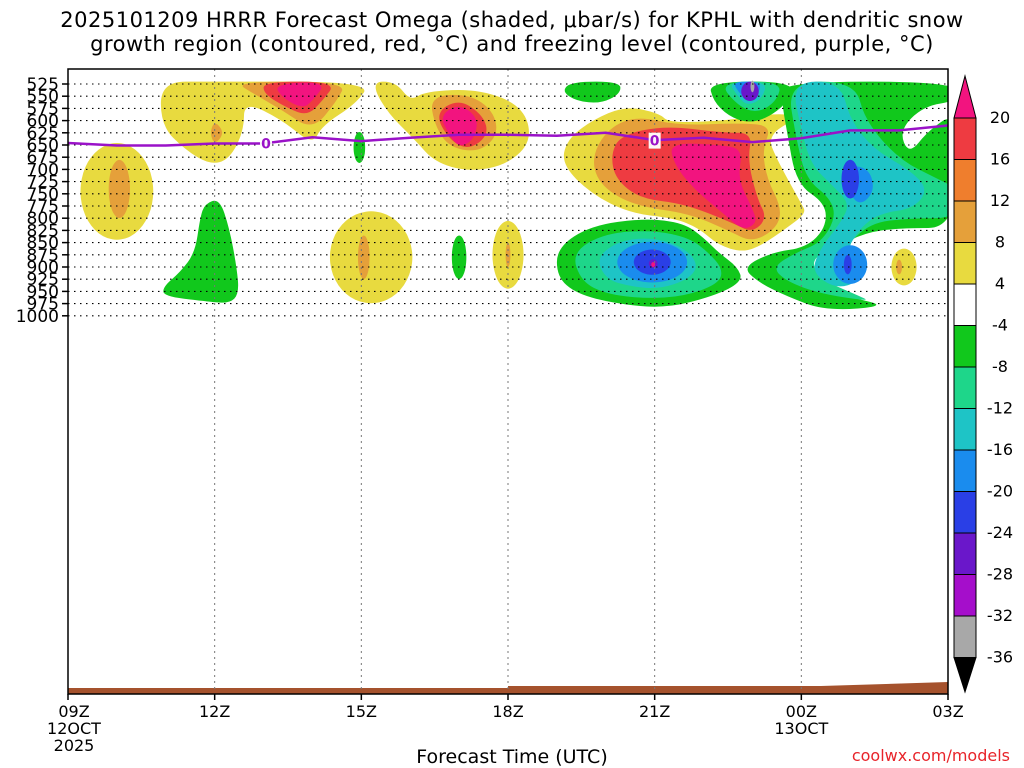  I want to click on omega-yellow-low3, so click(904, 267).